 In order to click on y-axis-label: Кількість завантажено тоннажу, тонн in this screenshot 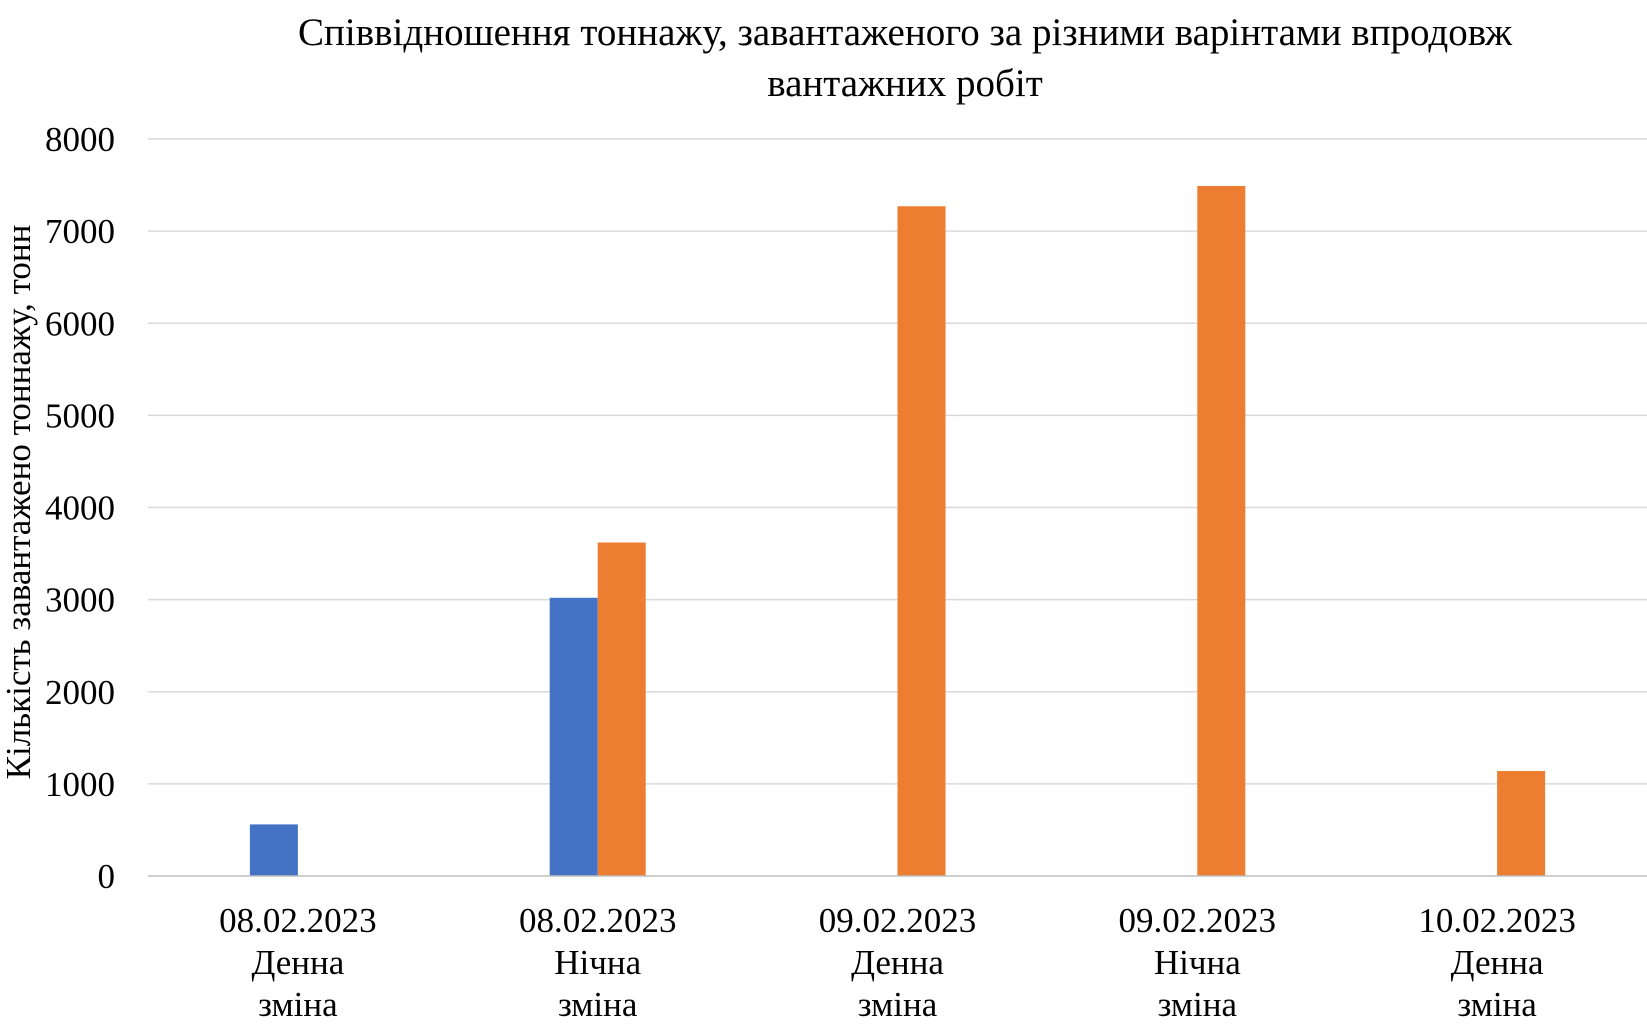, I will do `click(19, 502)`.